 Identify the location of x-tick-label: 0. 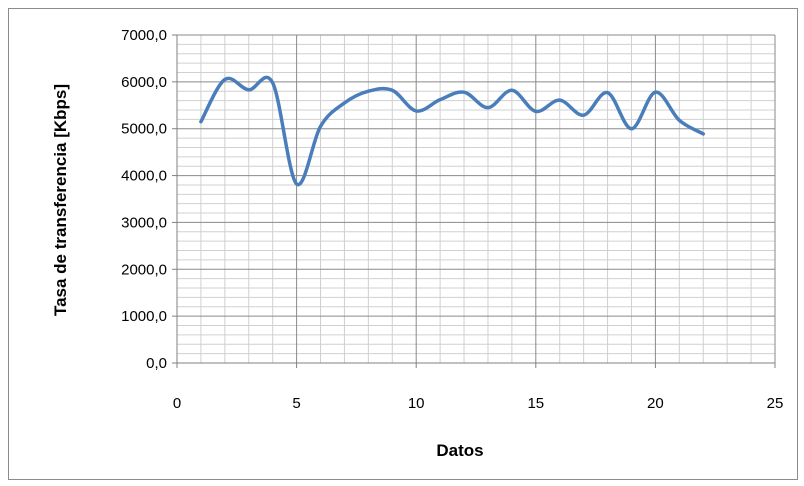
(177, 403).